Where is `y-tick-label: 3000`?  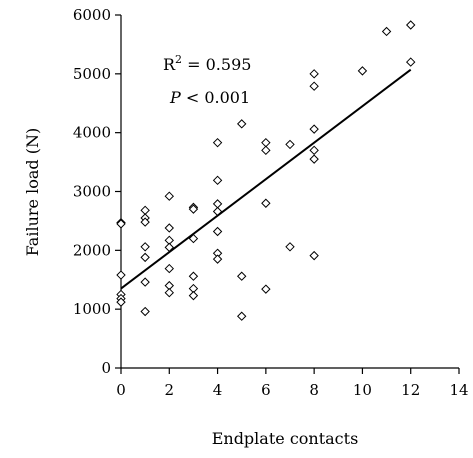 y-tick-label: 3000 is located at coordinates (92, 192).